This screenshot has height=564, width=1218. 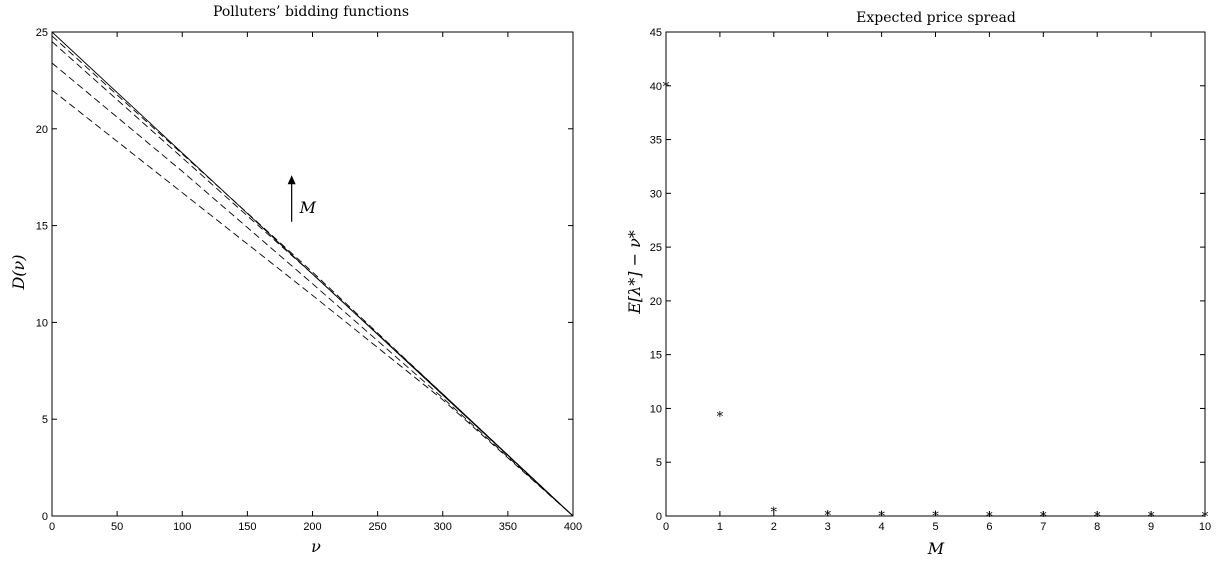 I want to click on left-x-axis-label: ν, so click(x=316, y=546).